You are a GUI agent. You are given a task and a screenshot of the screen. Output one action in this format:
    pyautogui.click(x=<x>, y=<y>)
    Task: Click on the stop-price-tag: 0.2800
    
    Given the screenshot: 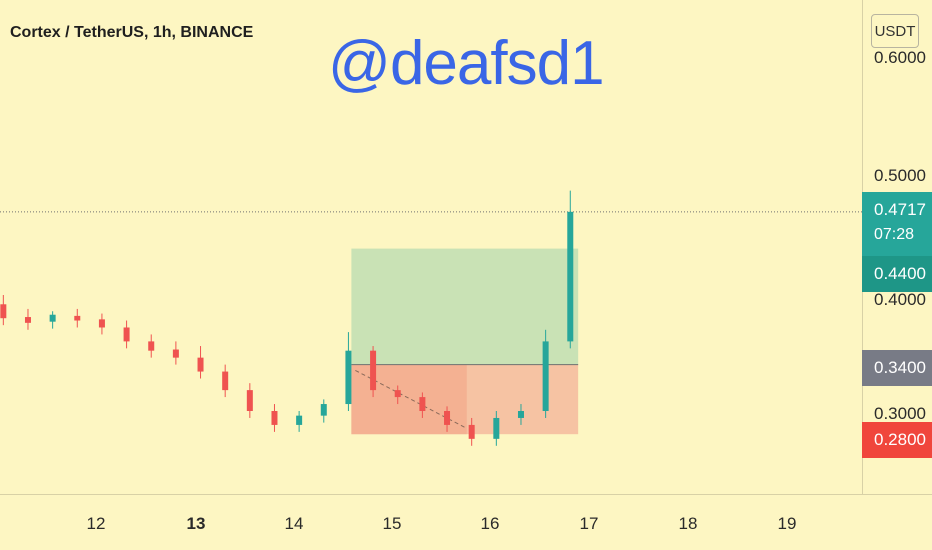 What is the action you would take?
    pyautogui.click(x=897, y=440)
    